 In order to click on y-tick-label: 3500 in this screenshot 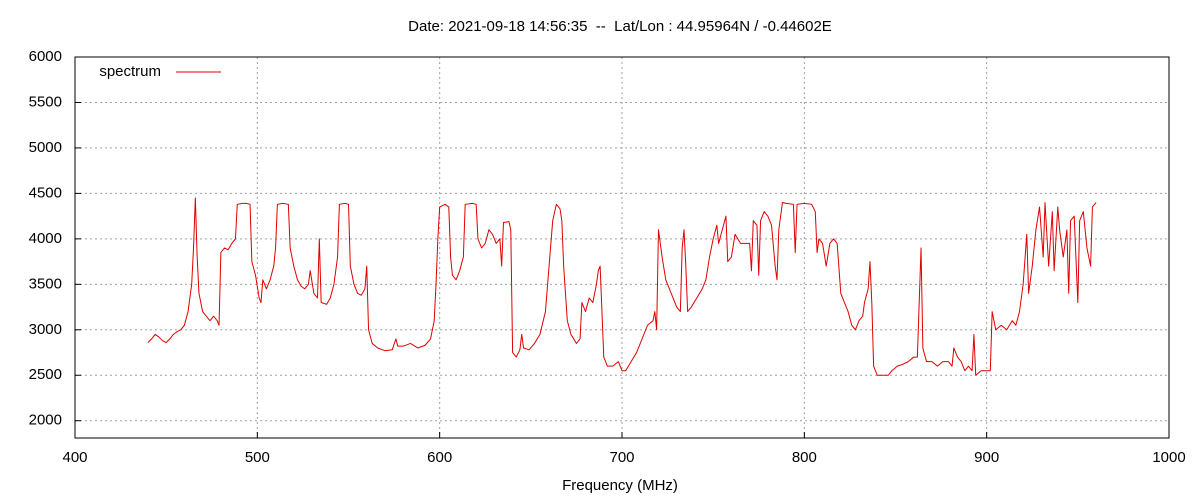, I will do `click(45, 283)`.